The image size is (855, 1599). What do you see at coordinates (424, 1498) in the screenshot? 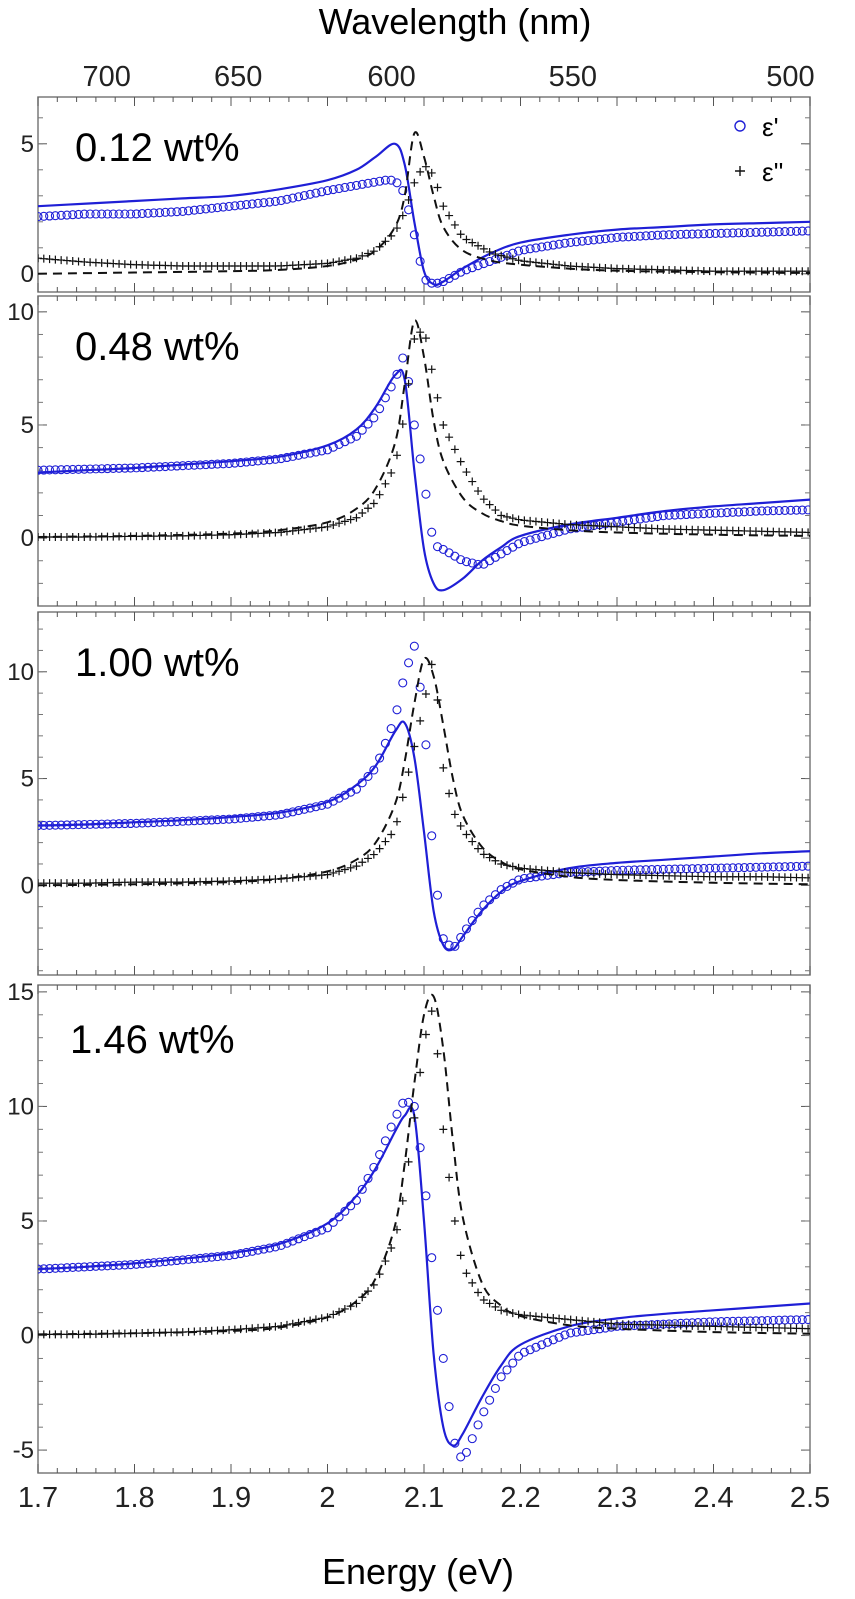
I see `x-tick-label: 2.1` at bounding box center [424, 1498].